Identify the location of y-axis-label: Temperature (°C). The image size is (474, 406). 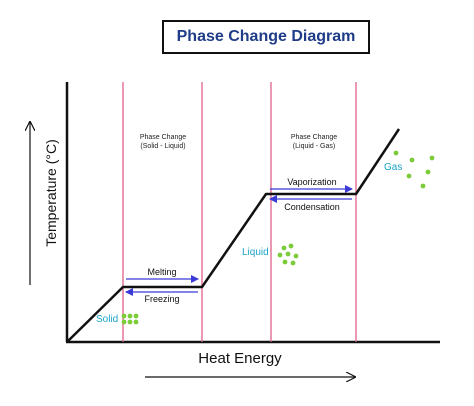
(51, 193).